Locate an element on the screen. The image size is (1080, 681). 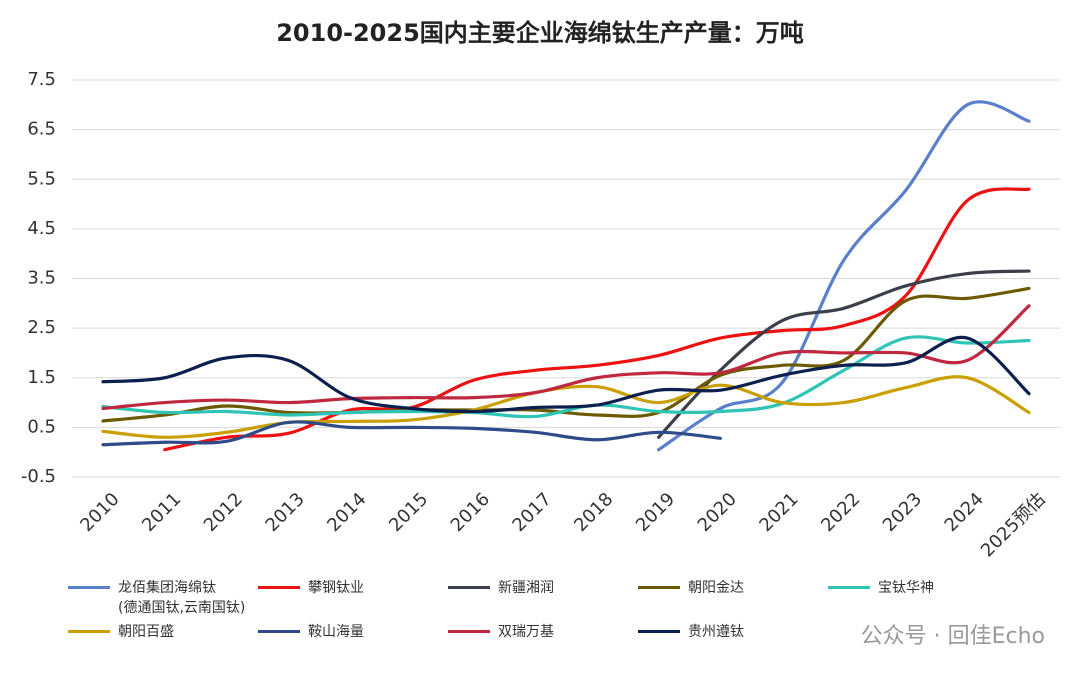
x-tick-label: 2012 is located at coordinates (223, 512).